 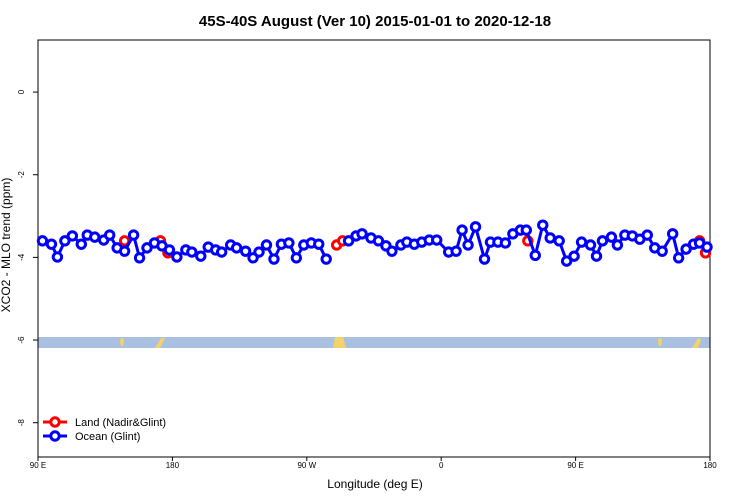 I want to click on x-tick-label: 90 W, so click(x=306, y=465).